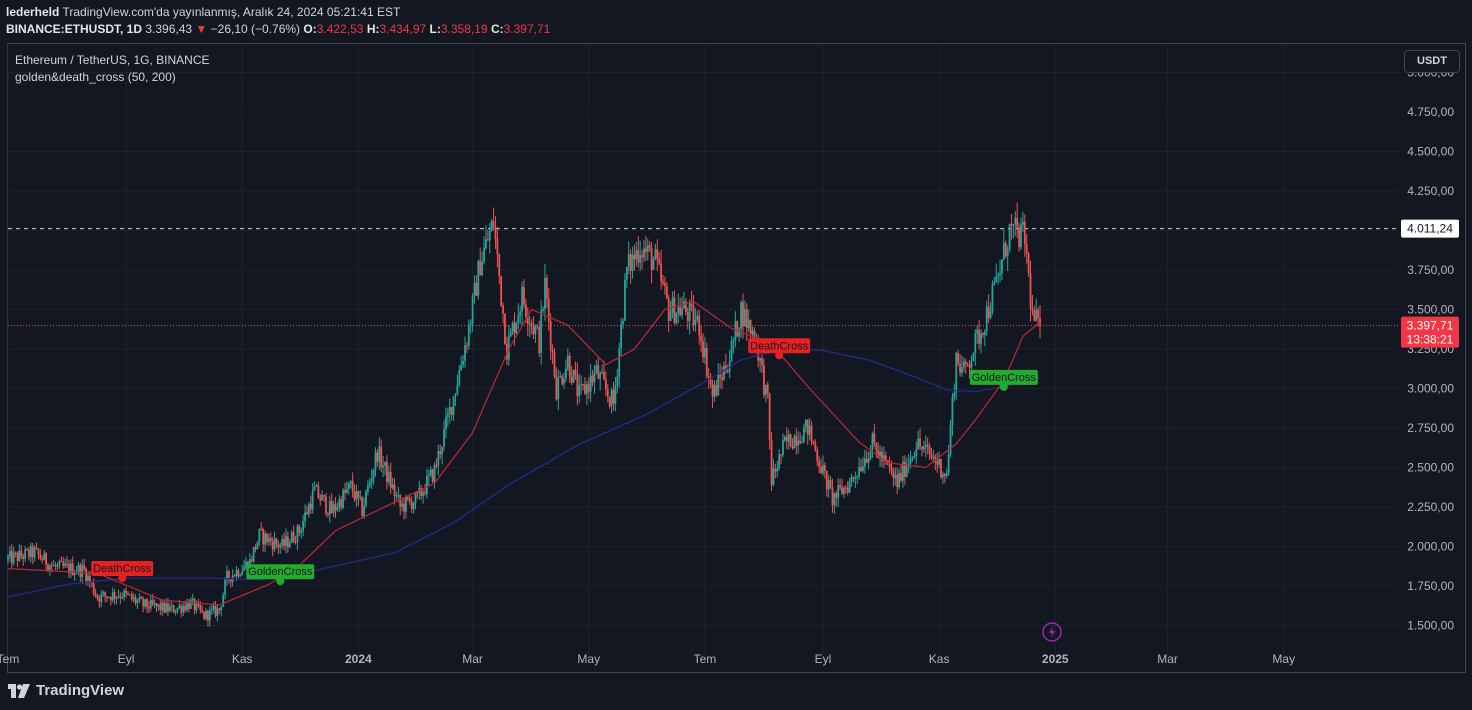 The image size is (1472, 710). What do you see at coordinates (66, 690) in the screenshot?
I see `tradingview-logo: TradingView` at bounding box center [66, 690].